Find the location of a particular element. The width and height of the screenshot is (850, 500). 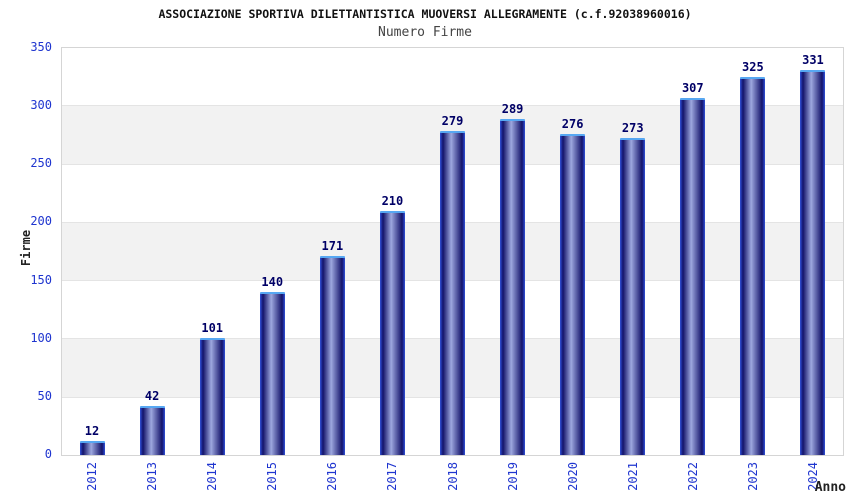

bar-value-label: 210 is located at coordinates (392, 201).